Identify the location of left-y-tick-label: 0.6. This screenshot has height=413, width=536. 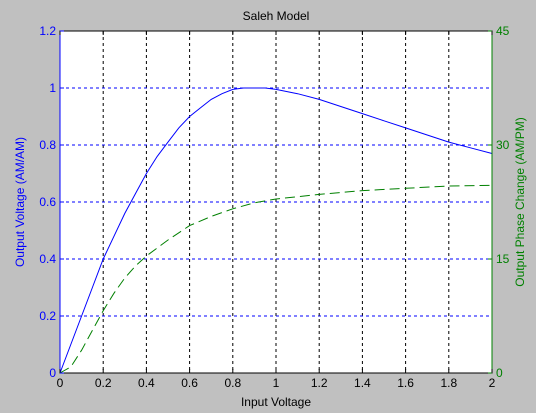
(47, 202).